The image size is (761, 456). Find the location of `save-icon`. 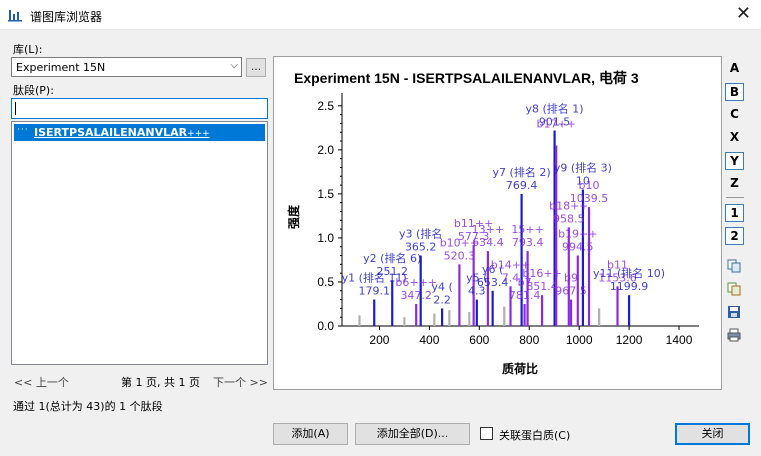

save-icon is located at coordinates (734, 312).